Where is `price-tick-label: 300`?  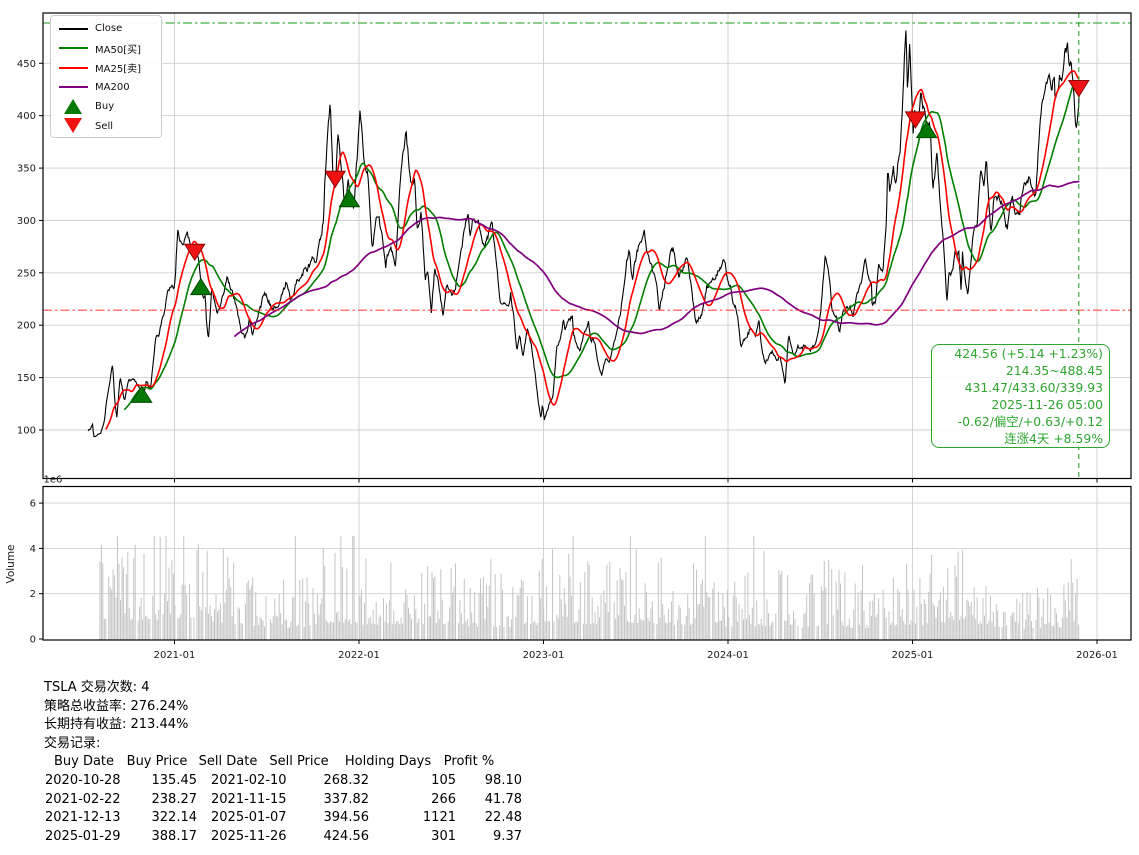
price-tick-label: 300 is located at coordinates (26, 221).